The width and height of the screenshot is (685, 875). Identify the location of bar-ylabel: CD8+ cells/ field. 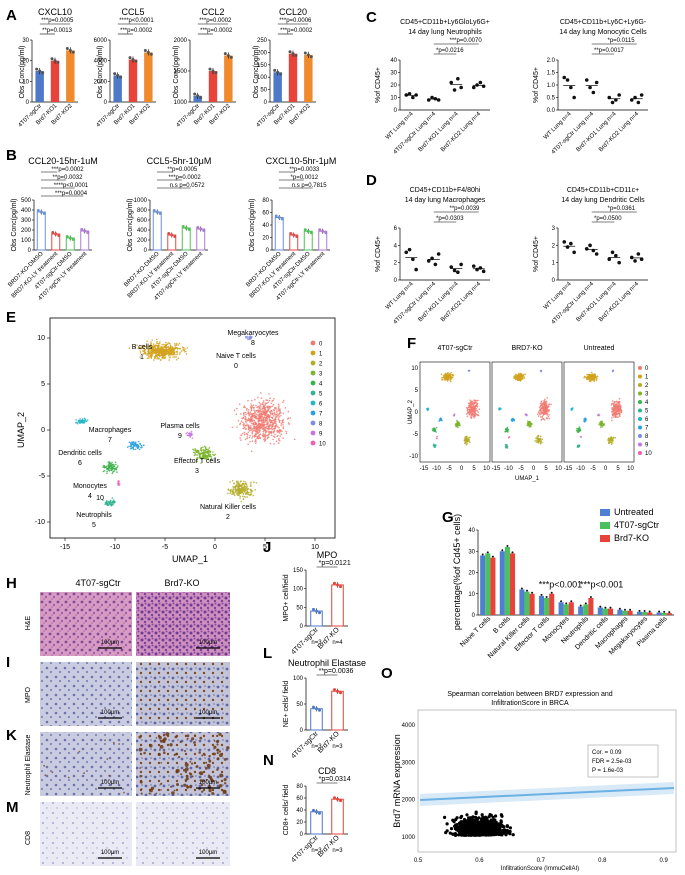
(286, 810).